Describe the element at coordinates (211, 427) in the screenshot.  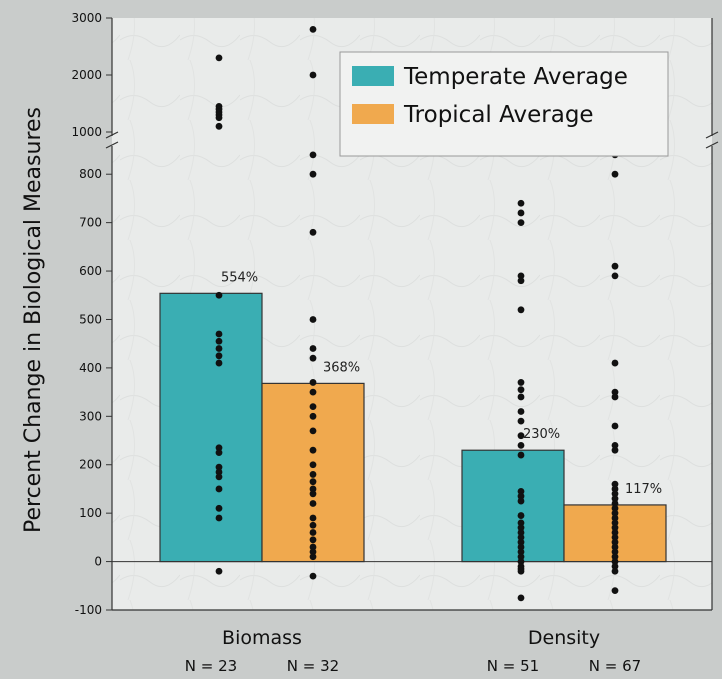
I see `bar` at that location.